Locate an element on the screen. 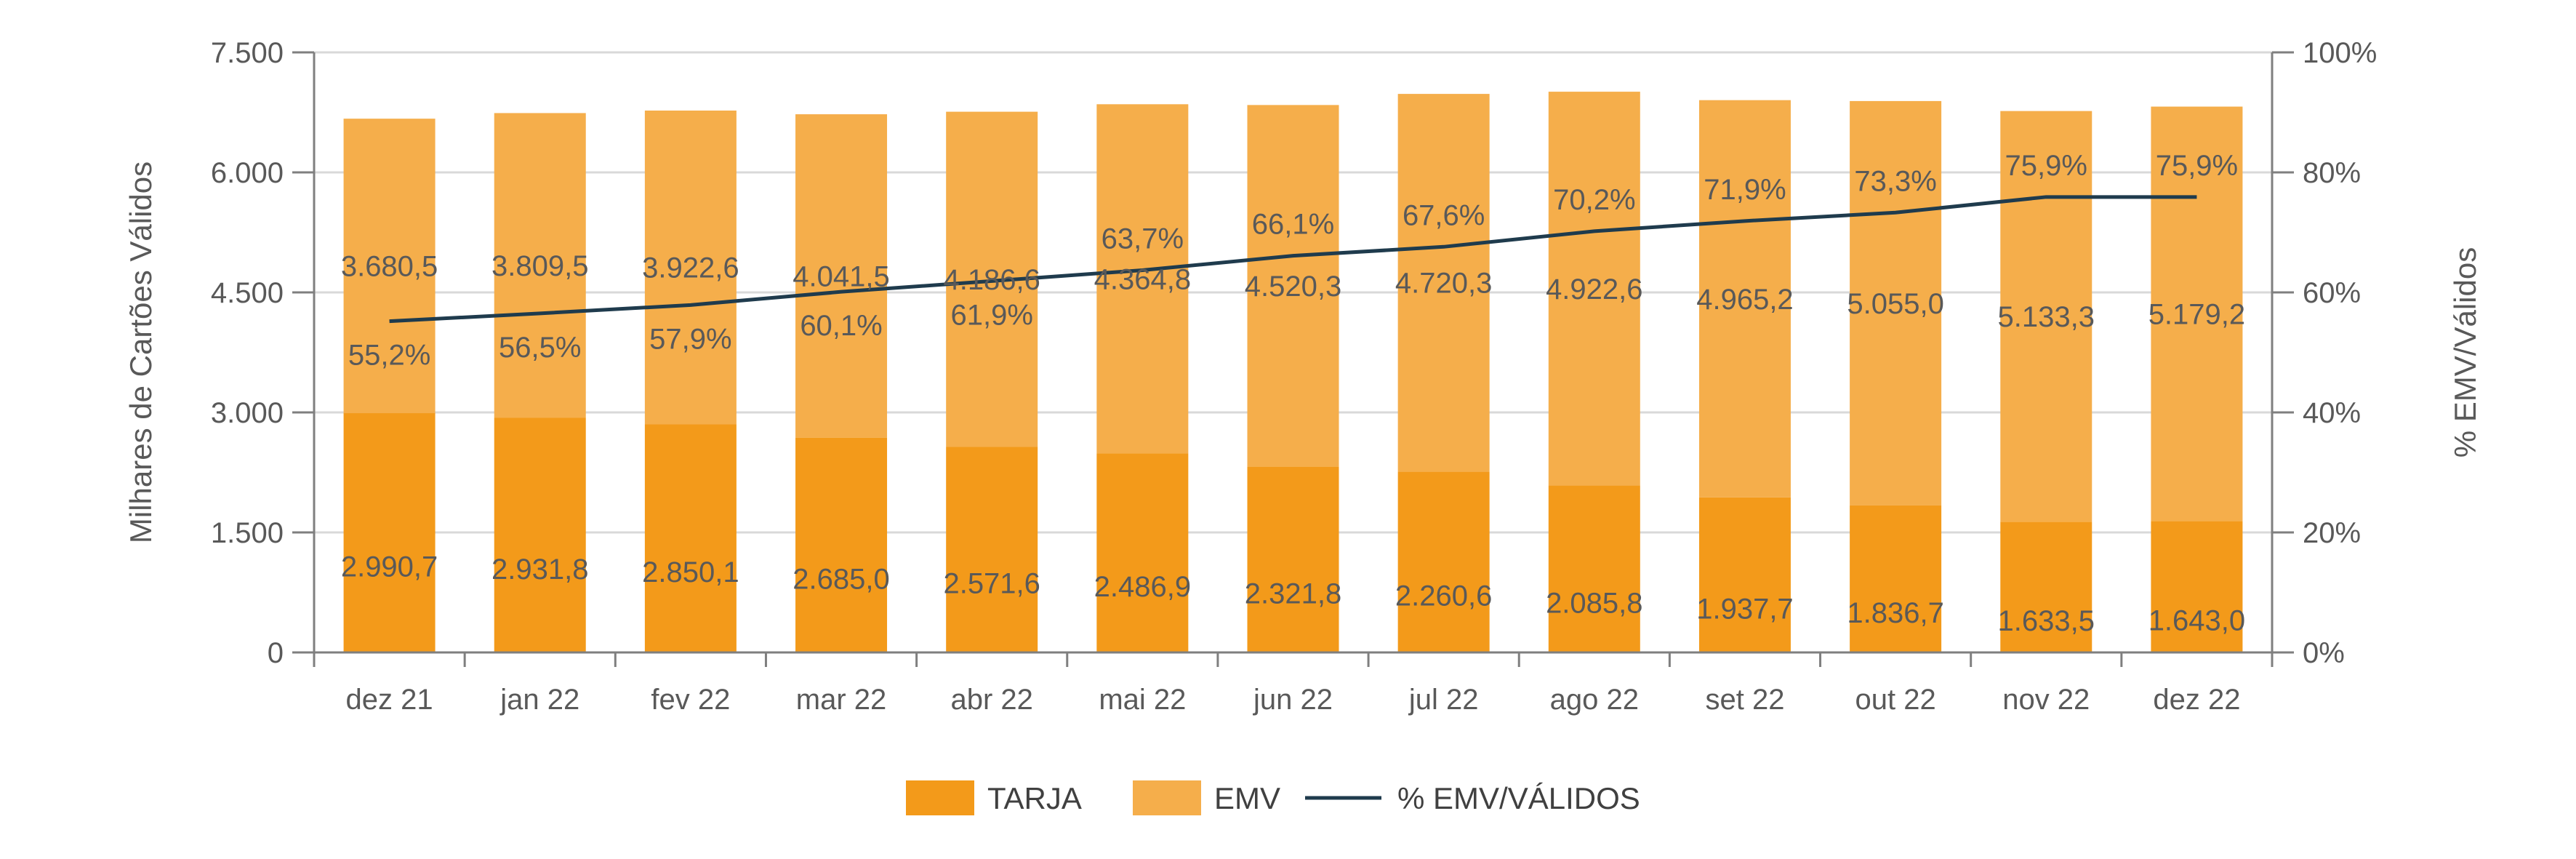 This screenshot has width=2576, height=859. legend-label: TARJA is located at coordinates (1034, 798).